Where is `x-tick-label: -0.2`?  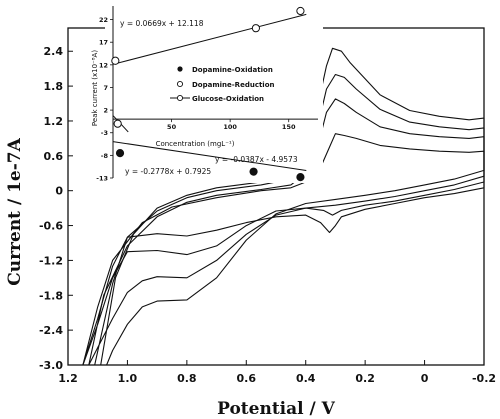 x-tick-label: -0.2 is located at coordinates (484, 378).